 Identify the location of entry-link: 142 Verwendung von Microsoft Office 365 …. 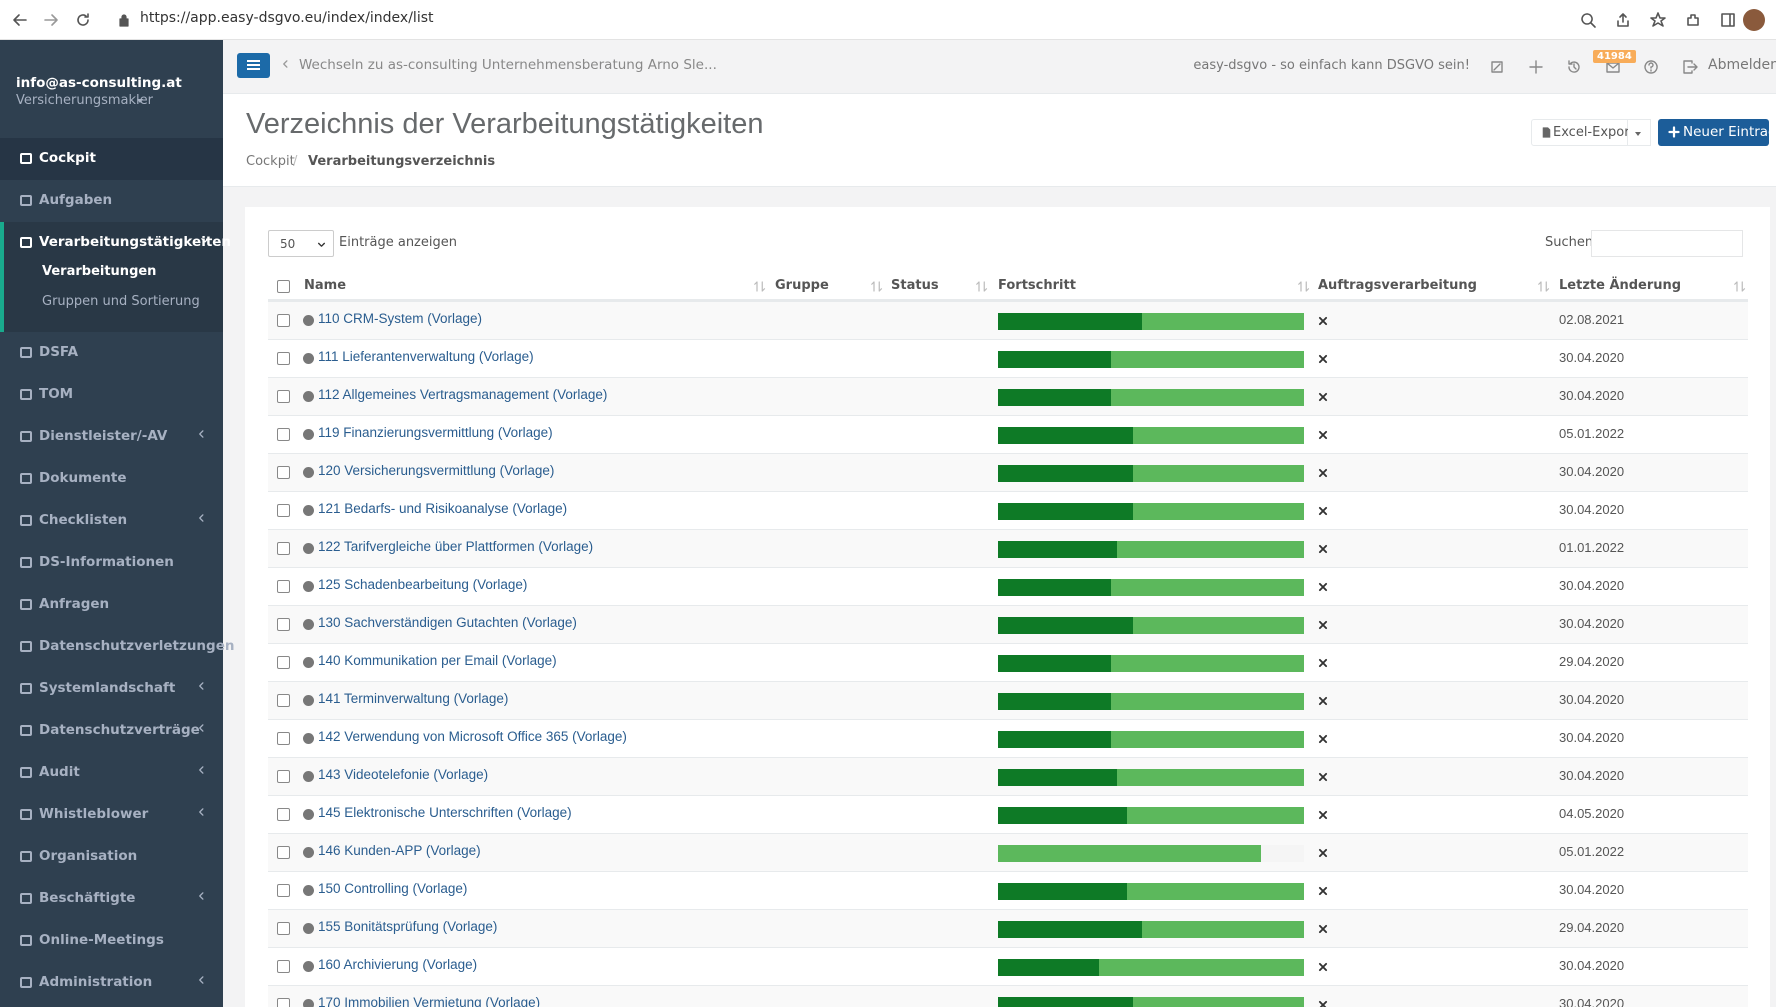
(472, 736).